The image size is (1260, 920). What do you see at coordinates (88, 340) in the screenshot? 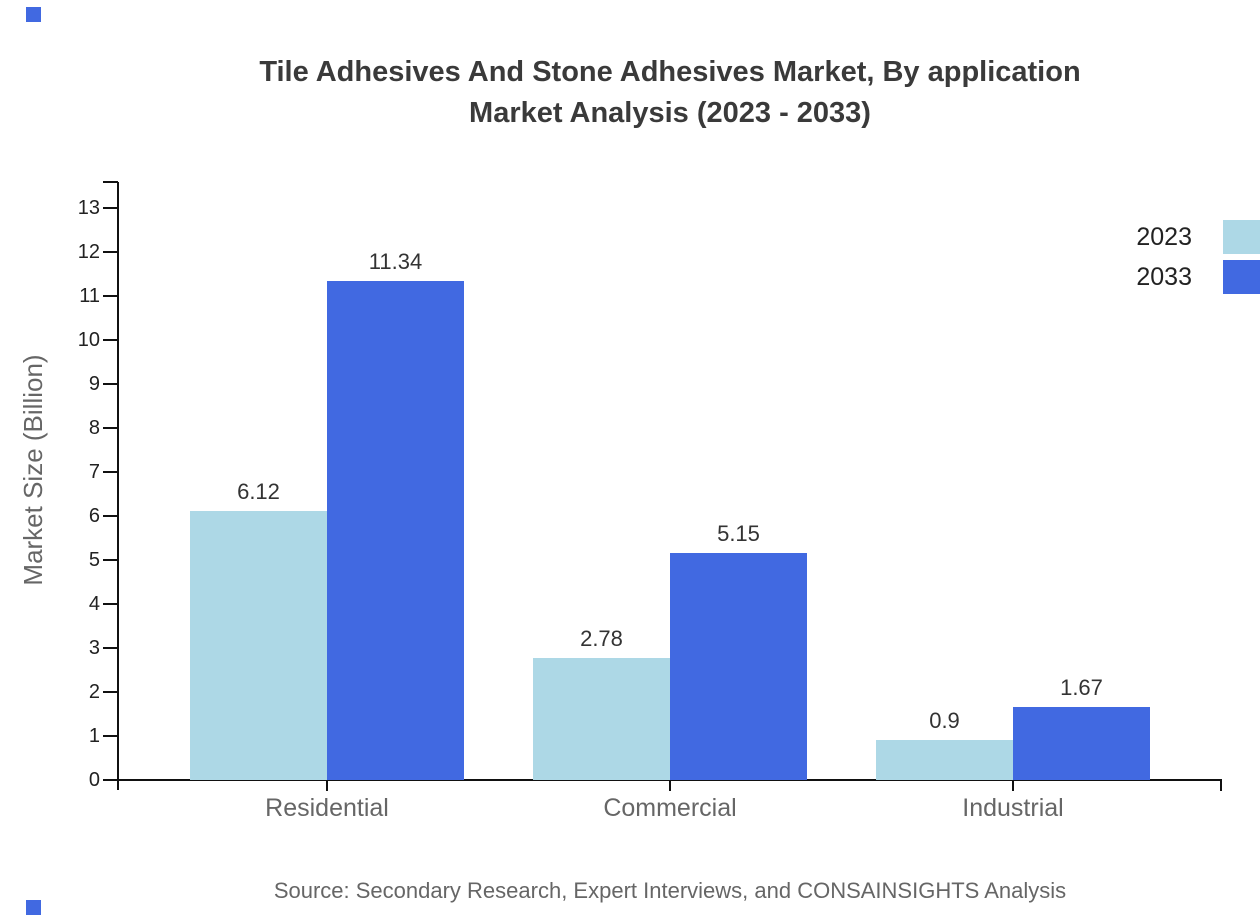
I see `y-tick-label: 10` at bounding box center [88, 340].